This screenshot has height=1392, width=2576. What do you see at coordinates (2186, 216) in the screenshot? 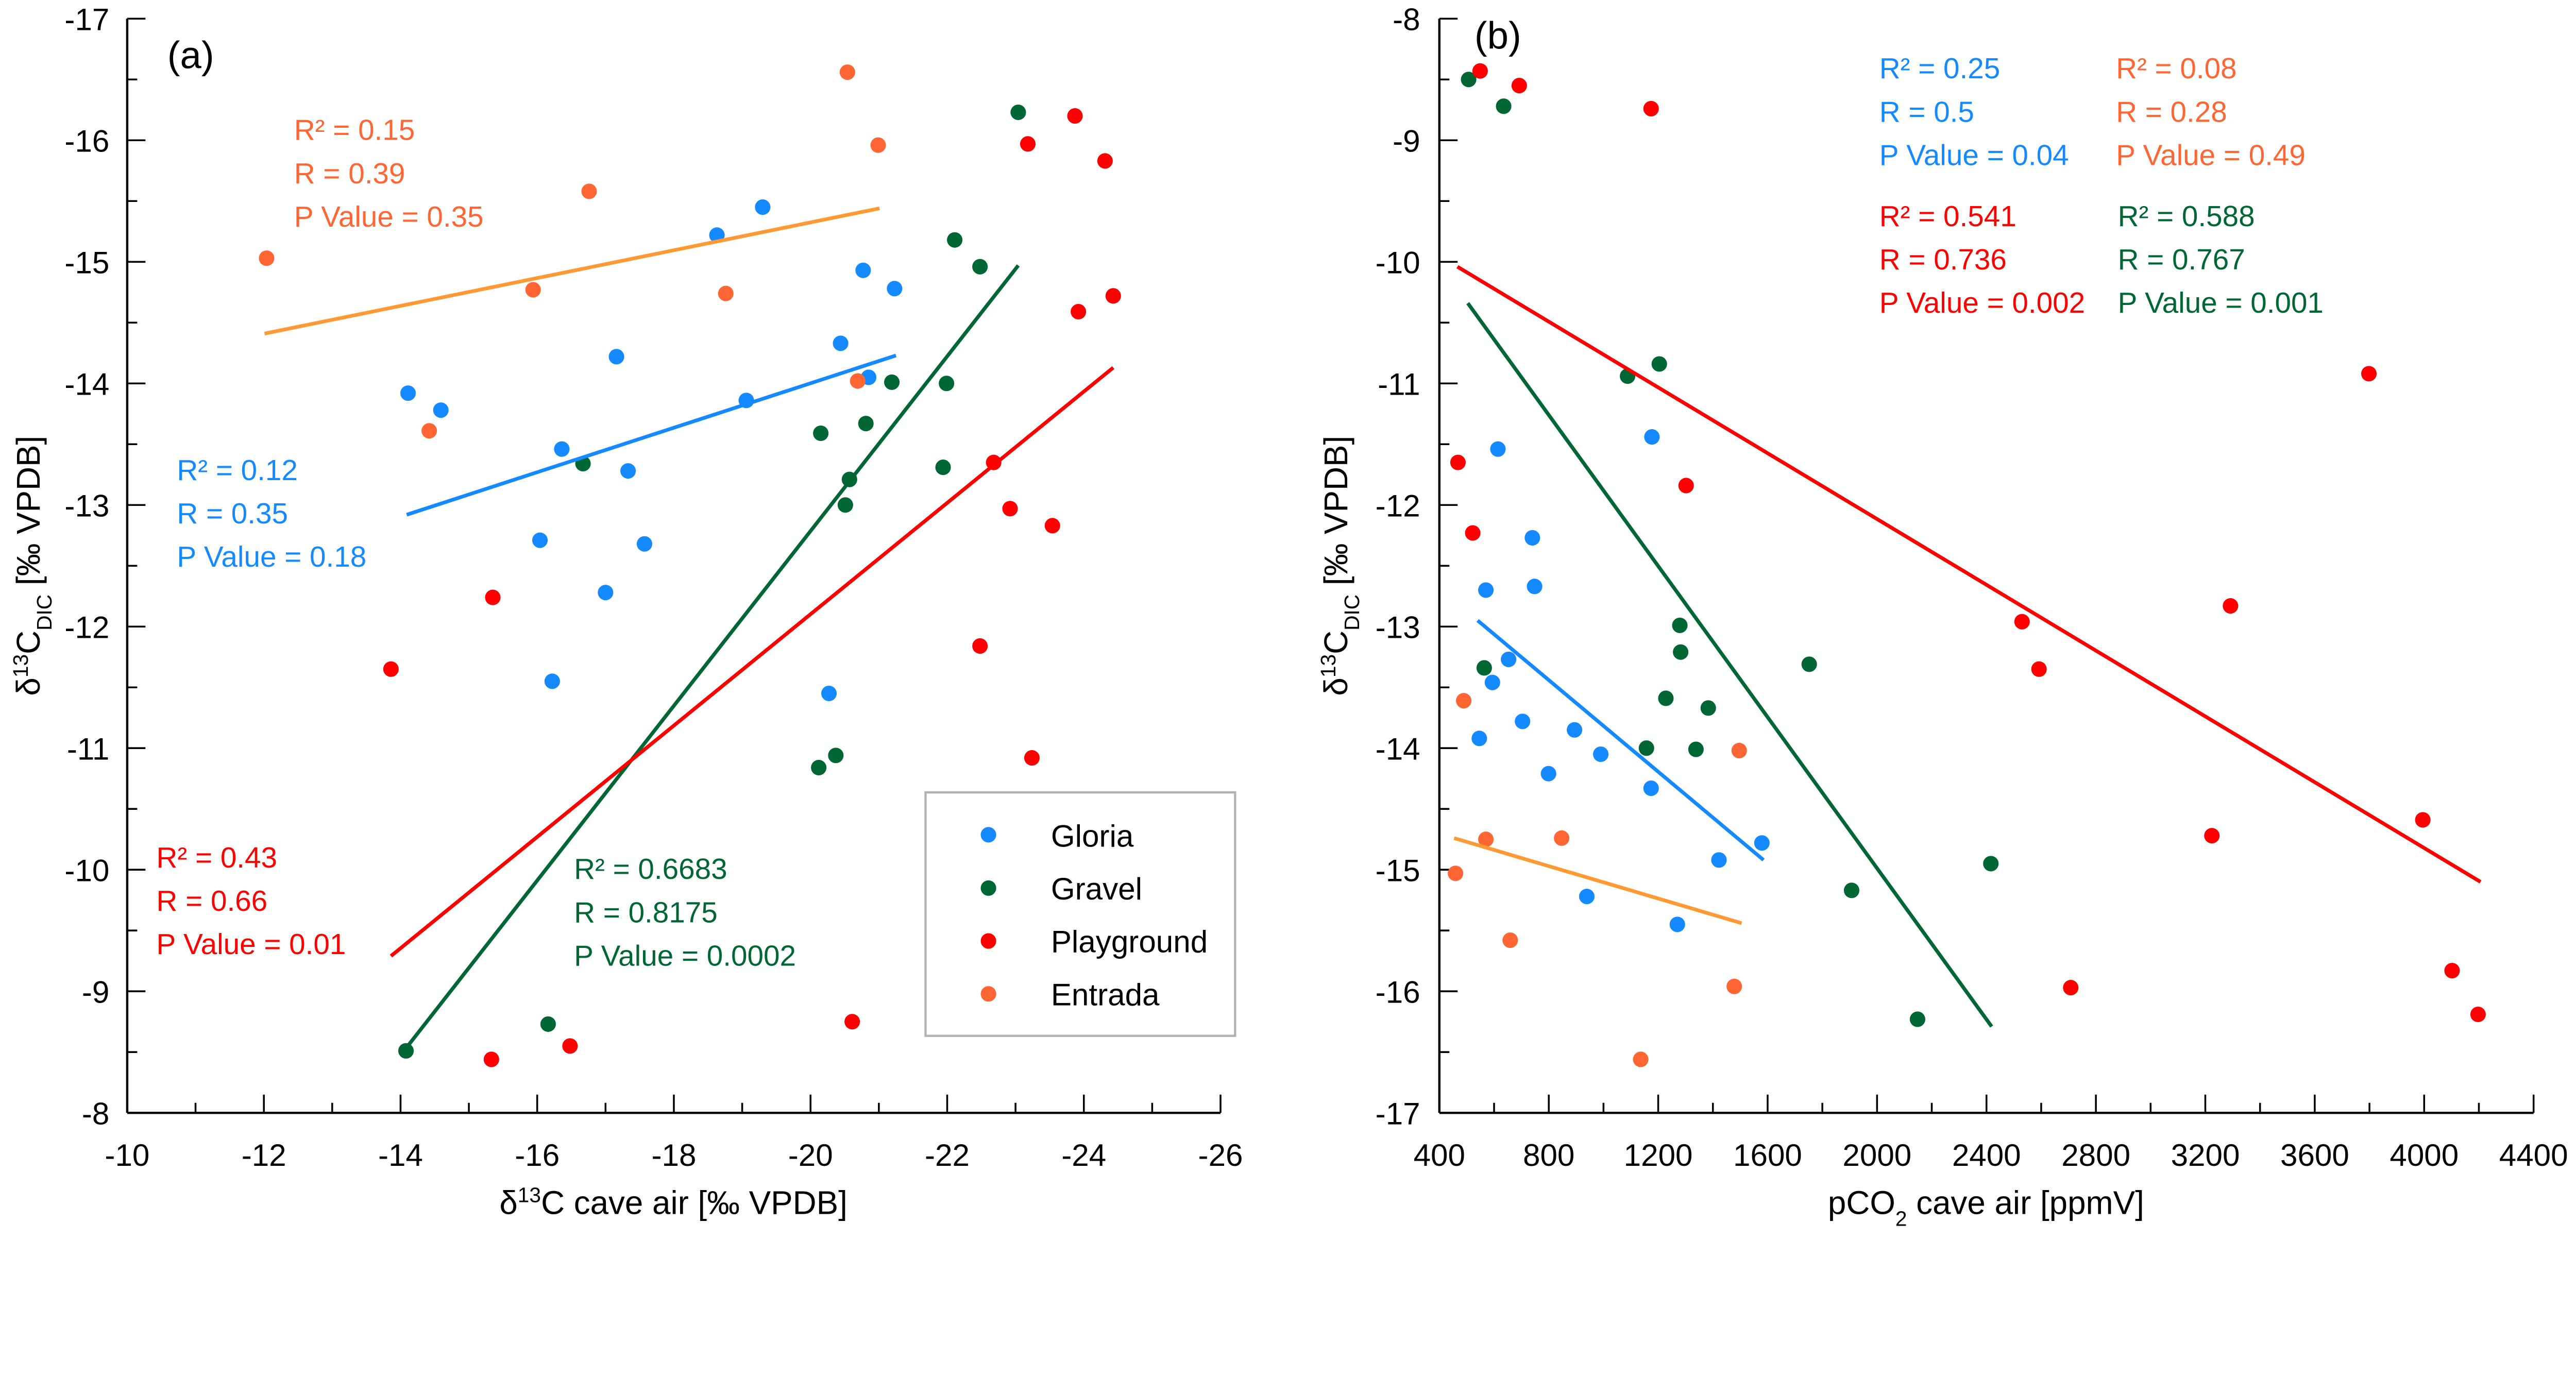
I see `stats-gravel: R² = 0.588` at bounding box center [2186, 216].